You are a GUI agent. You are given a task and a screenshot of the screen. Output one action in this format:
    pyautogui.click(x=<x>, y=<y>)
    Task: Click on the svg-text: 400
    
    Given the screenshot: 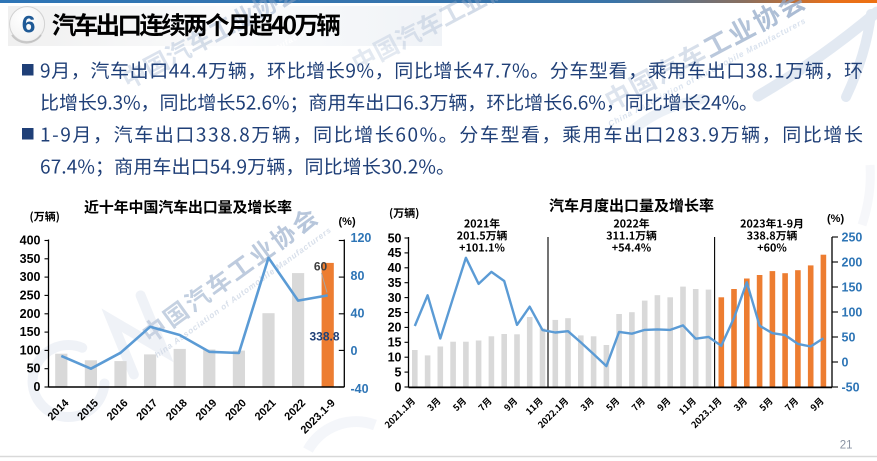 What is the action you would take?
    pyautogui.click(x=30, y=241)
    